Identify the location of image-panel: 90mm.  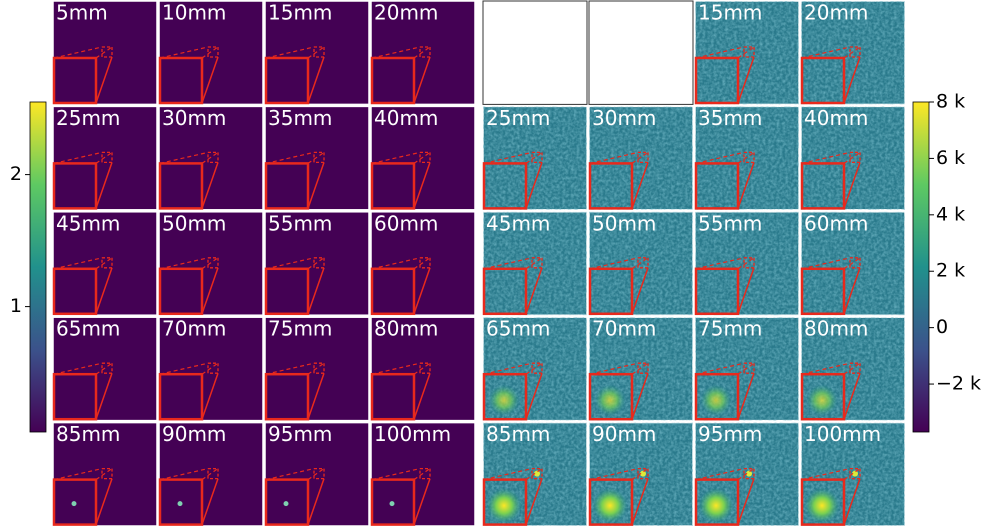
(641, 474).